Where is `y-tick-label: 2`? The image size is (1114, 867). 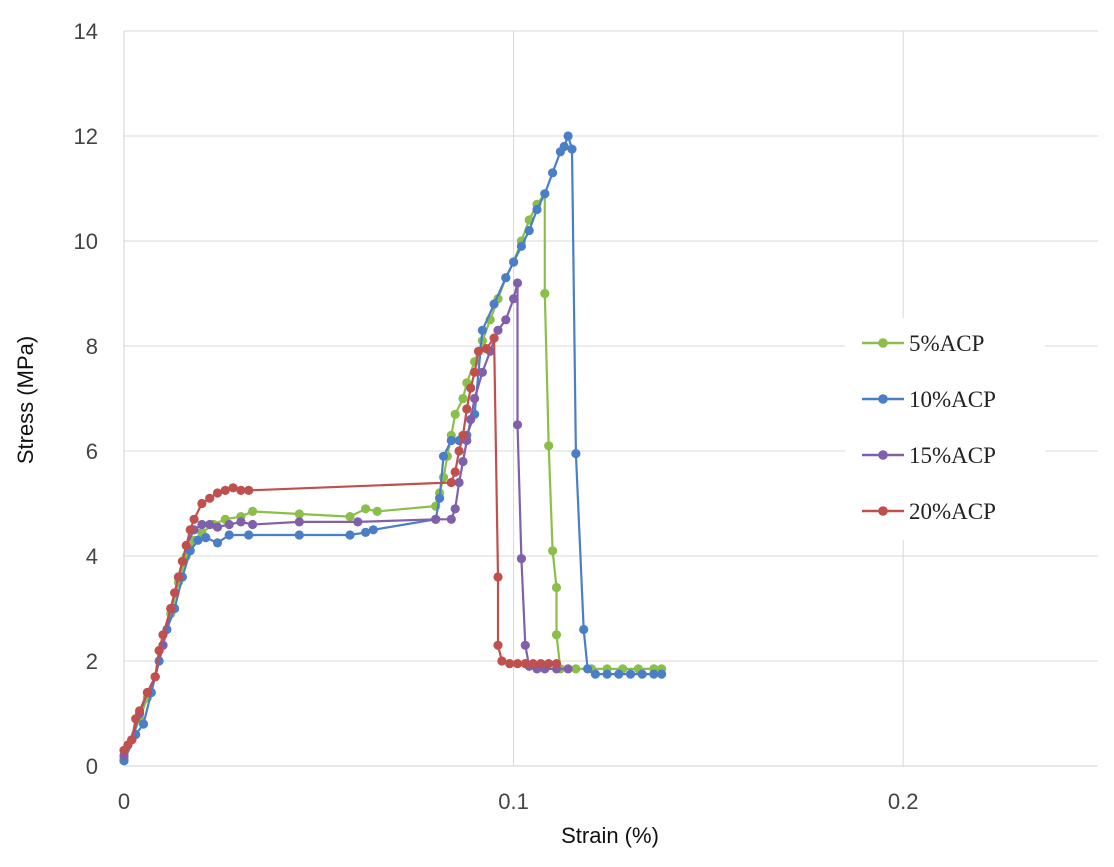
y-tick-label: 2 is located at coordinates (92, 661).